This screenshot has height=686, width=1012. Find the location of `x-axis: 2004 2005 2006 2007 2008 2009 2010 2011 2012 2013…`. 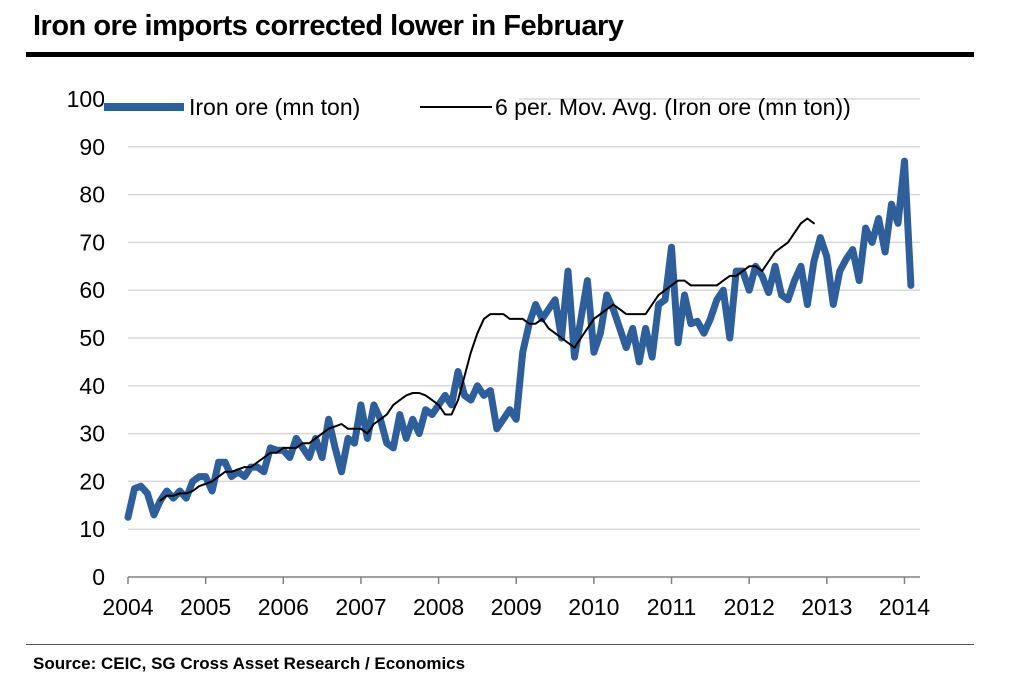

x-axis: 2004 2005 2006 2007 2008 2009 2010 2011 2012 2013… is located at coordinates (516, 598).